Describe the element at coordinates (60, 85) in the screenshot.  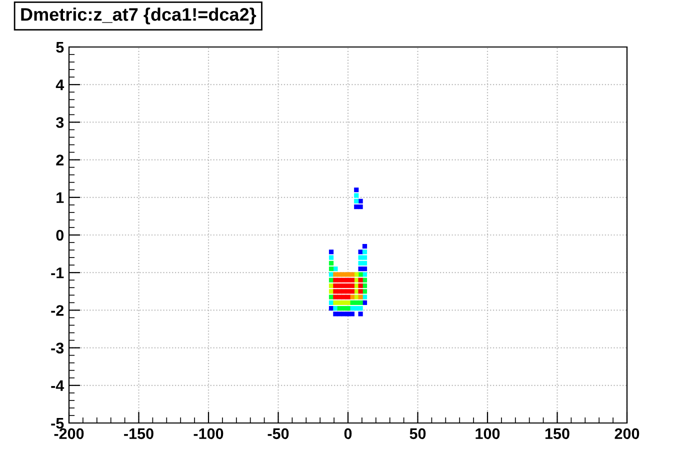
I see `y-tick-label: 4` at that location.